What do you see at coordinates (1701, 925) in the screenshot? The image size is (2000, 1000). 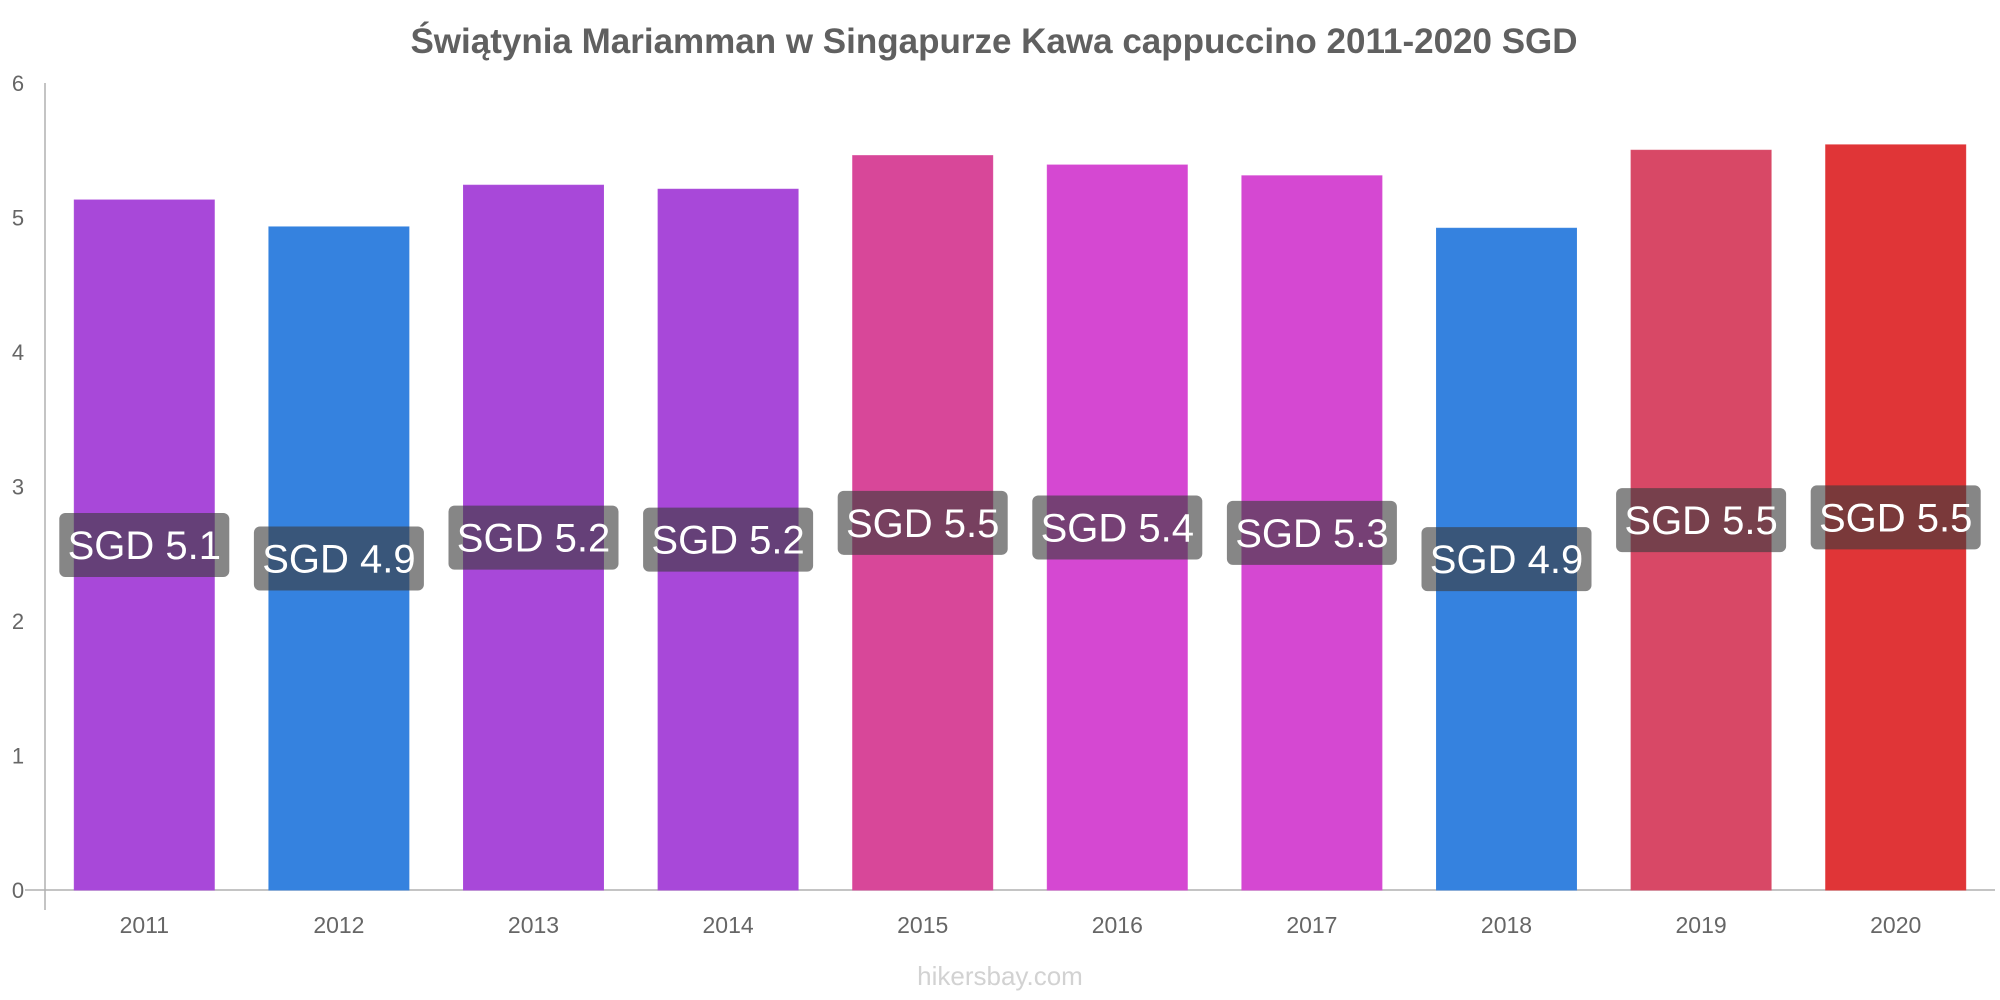 I see `x-tick-label: 2019` at bounding box center [1701, 925].